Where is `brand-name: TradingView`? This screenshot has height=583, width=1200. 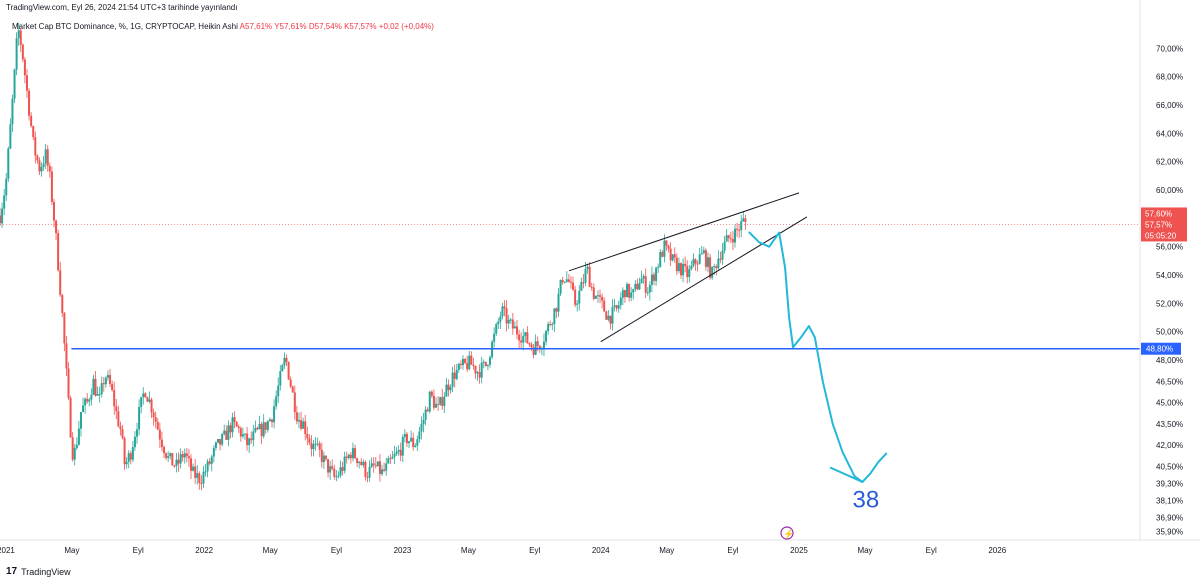
brand-name: TradingView is located at coordinates (46, 571).